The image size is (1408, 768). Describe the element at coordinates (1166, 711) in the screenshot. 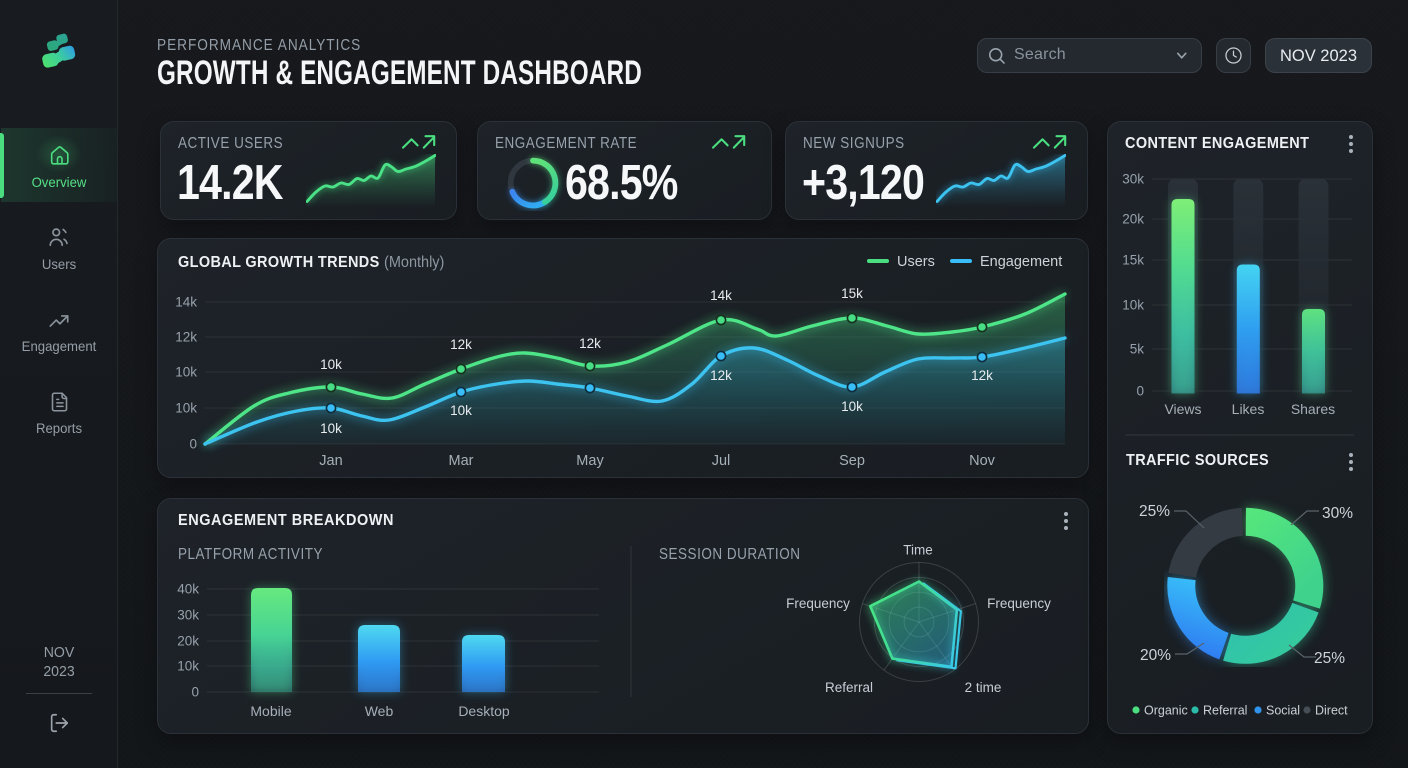

I see `svg-text: Organic` at that location.